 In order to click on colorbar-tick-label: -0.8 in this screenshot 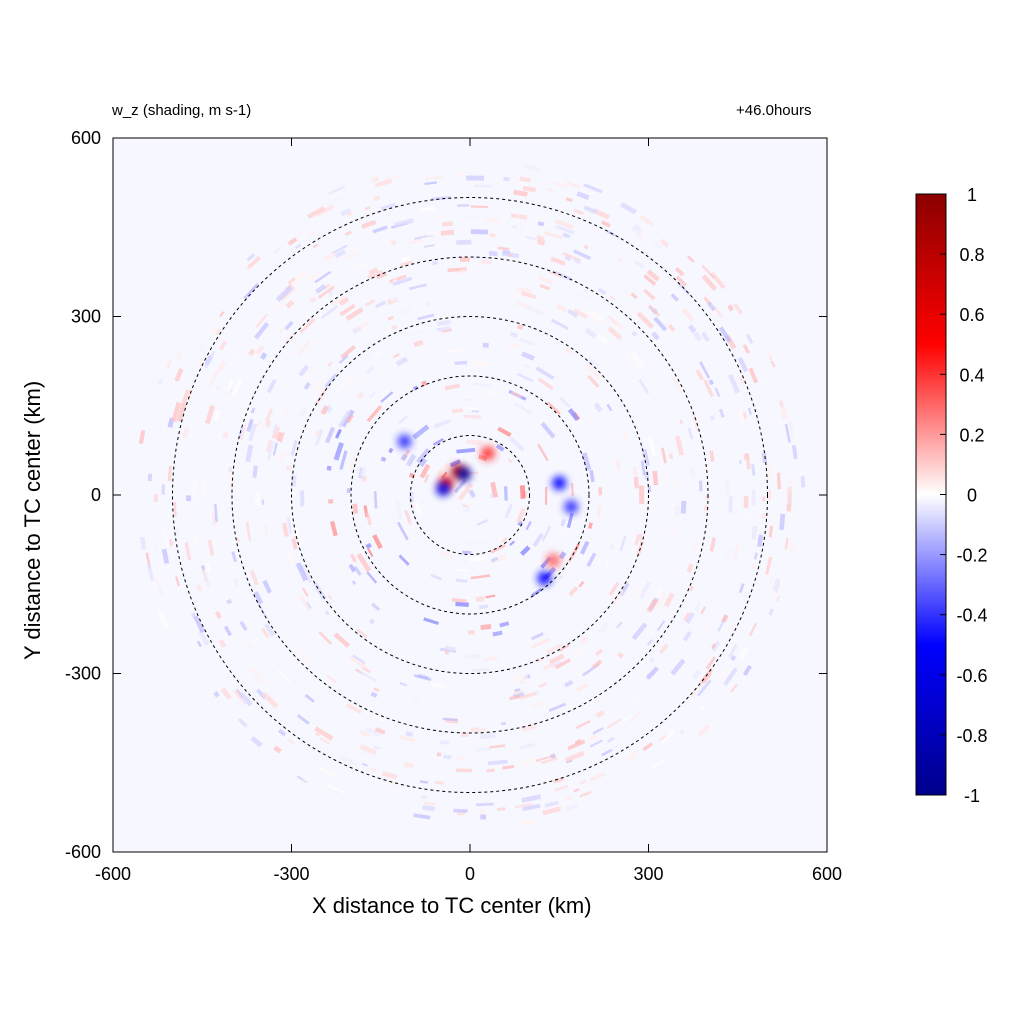, I will do `click(971, 736)`.